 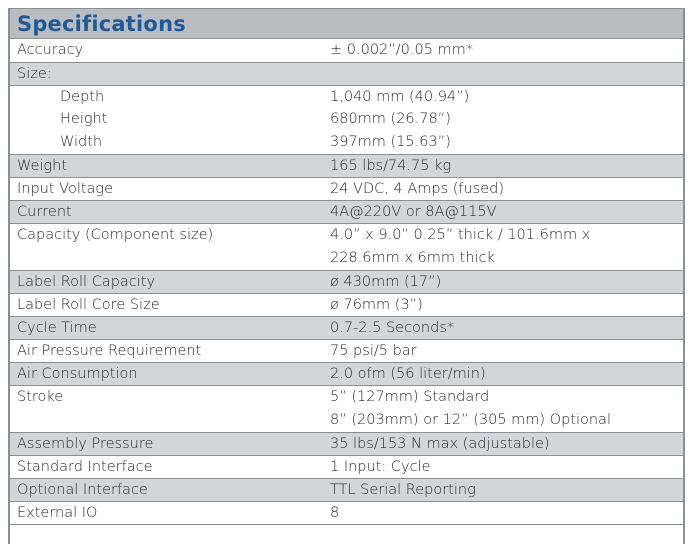 What do you see at coordinates (501, 328) in the screenshot?
I see `spec-value: 0.7-2.5 Seconds*` at bounding box center [501, 328].